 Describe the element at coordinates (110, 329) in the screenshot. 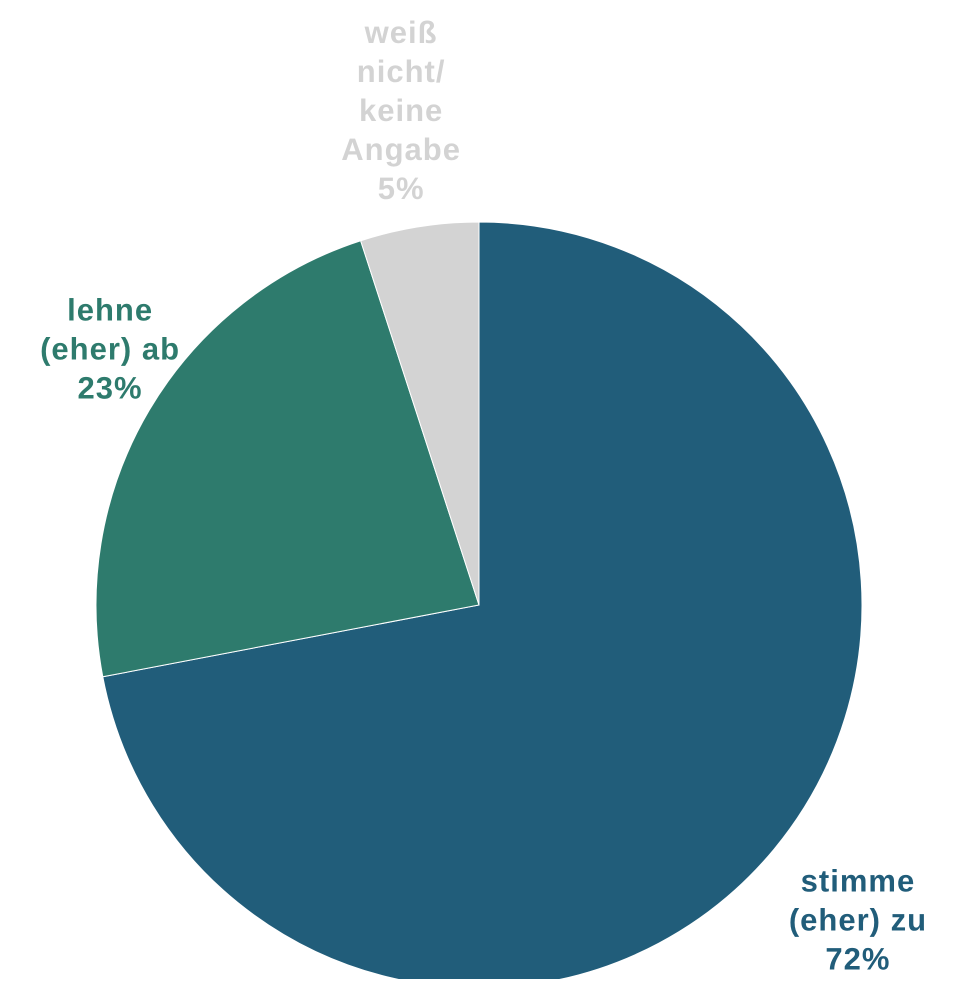

I see `slice-label: lehne (eher) ab` at that location.